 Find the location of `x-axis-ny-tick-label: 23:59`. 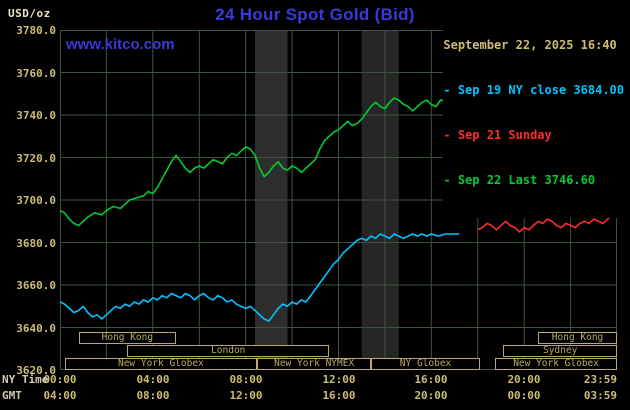

x-axis-ny-tick-label: 23:59 is located at coordinates (600, 379).